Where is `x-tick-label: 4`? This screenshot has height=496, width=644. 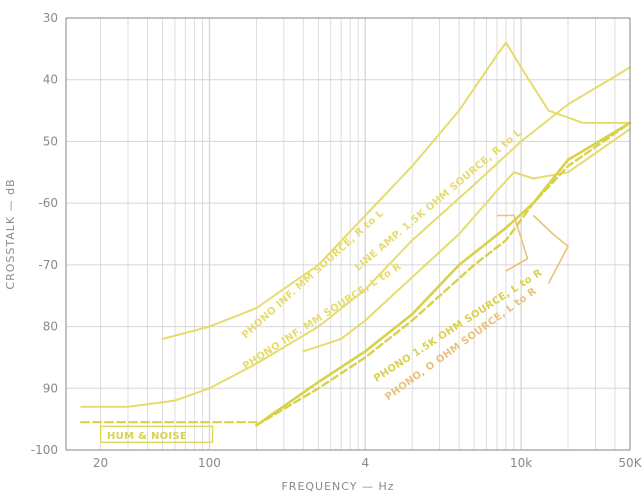 x-tick-label: 4 is located at coordinates (365, 463).